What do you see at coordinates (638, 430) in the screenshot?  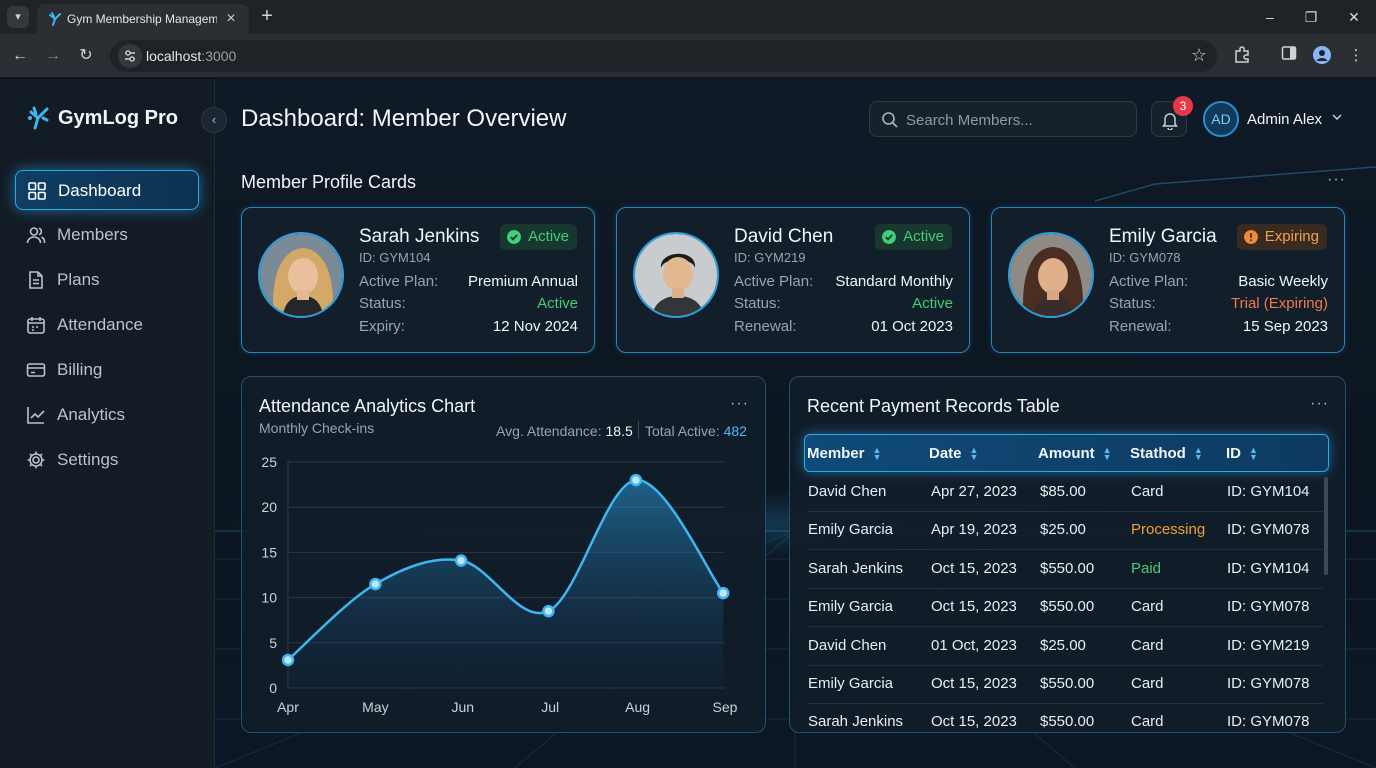 I see `stat-divider` at bounding box center [638, 430].